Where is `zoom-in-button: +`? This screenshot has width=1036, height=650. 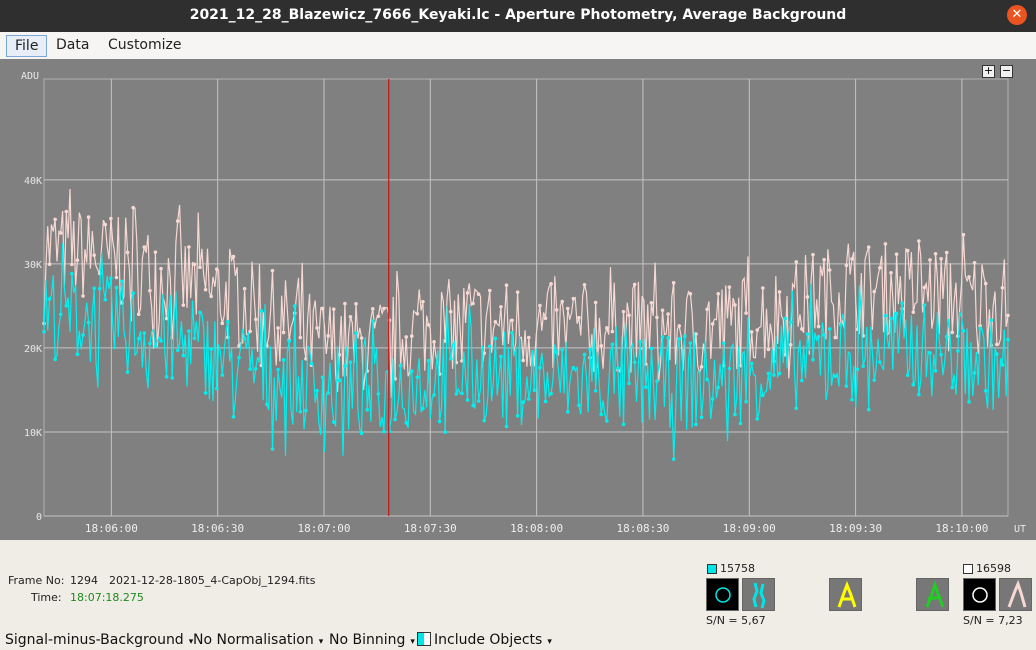
zoom-in-button: + is located at coordinates (988, 71).